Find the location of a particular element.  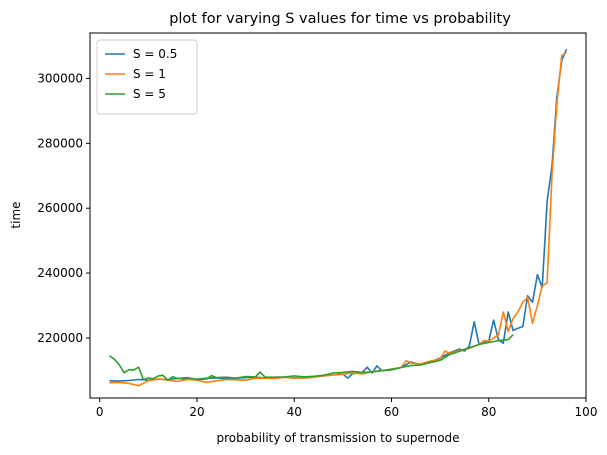

y-axis: 220000 240000 260000 280000 300000 is located at coordinates (63, 208).